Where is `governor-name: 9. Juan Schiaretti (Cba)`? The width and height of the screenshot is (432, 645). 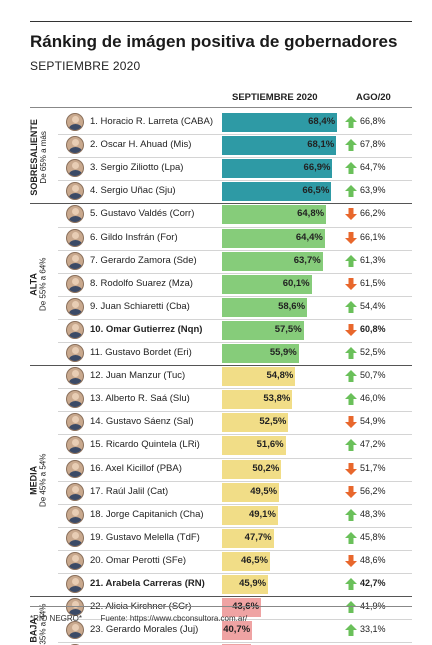
governor-name: 9. Juan Schiaretti (Cba) is located at coordinates (140, 306).